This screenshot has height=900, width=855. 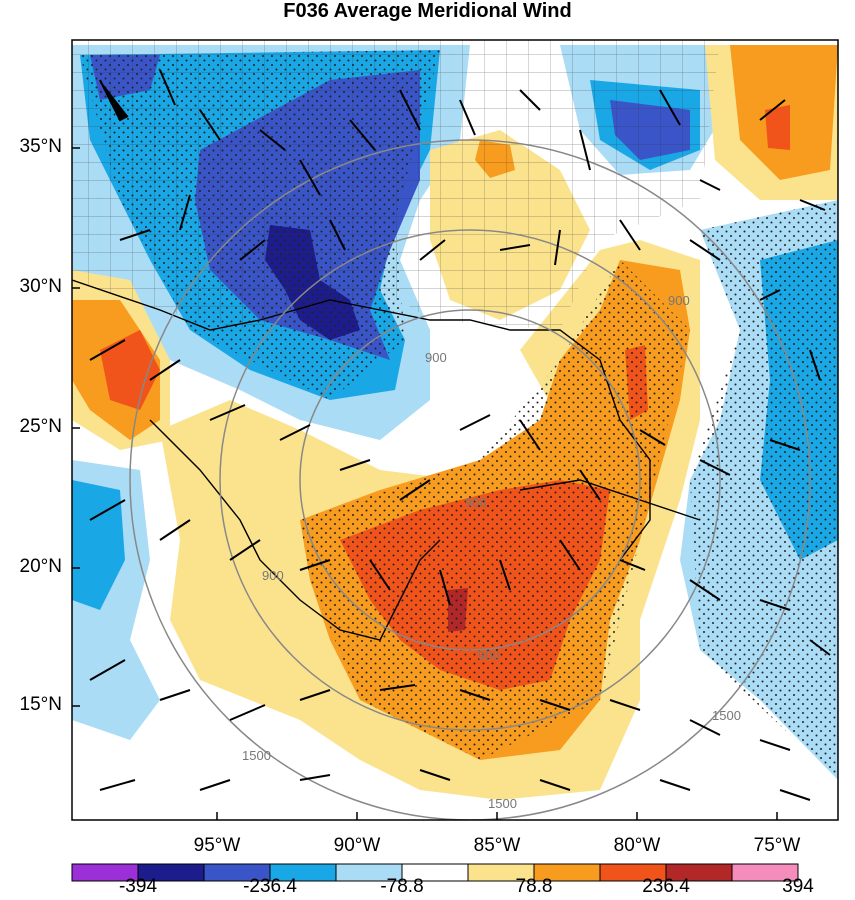 I want to click on colorbar-label: -78.8, so click(x=402, y=886).